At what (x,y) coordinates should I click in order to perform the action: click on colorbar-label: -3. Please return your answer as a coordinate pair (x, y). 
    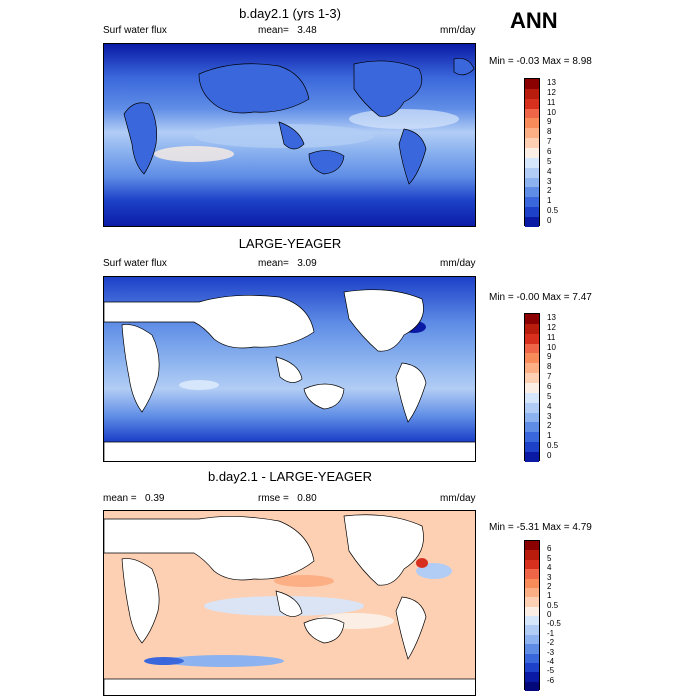
    Looking at the image, I should click on (551, 652).